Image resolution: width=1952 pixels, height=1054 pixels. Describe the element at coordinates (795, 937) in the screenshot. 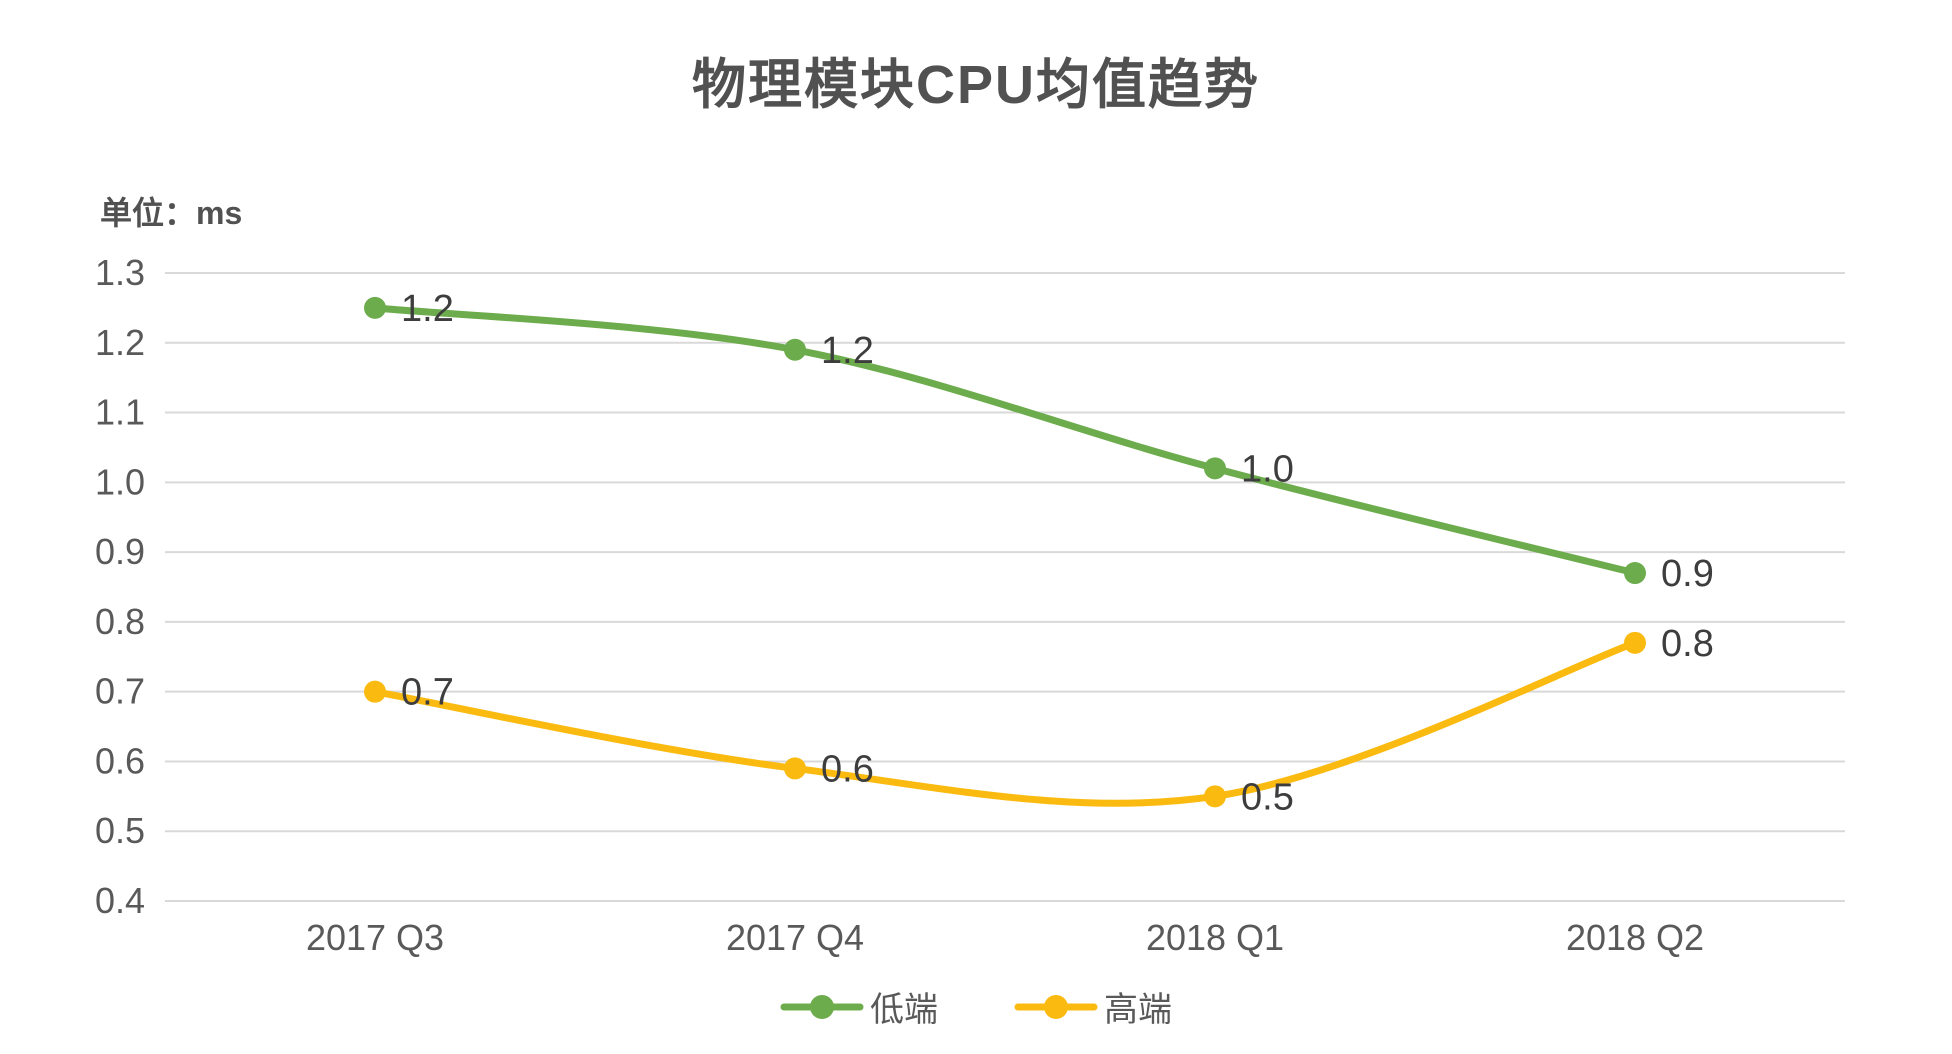

I see `x-tick-label: 2017 Q4` at that location.